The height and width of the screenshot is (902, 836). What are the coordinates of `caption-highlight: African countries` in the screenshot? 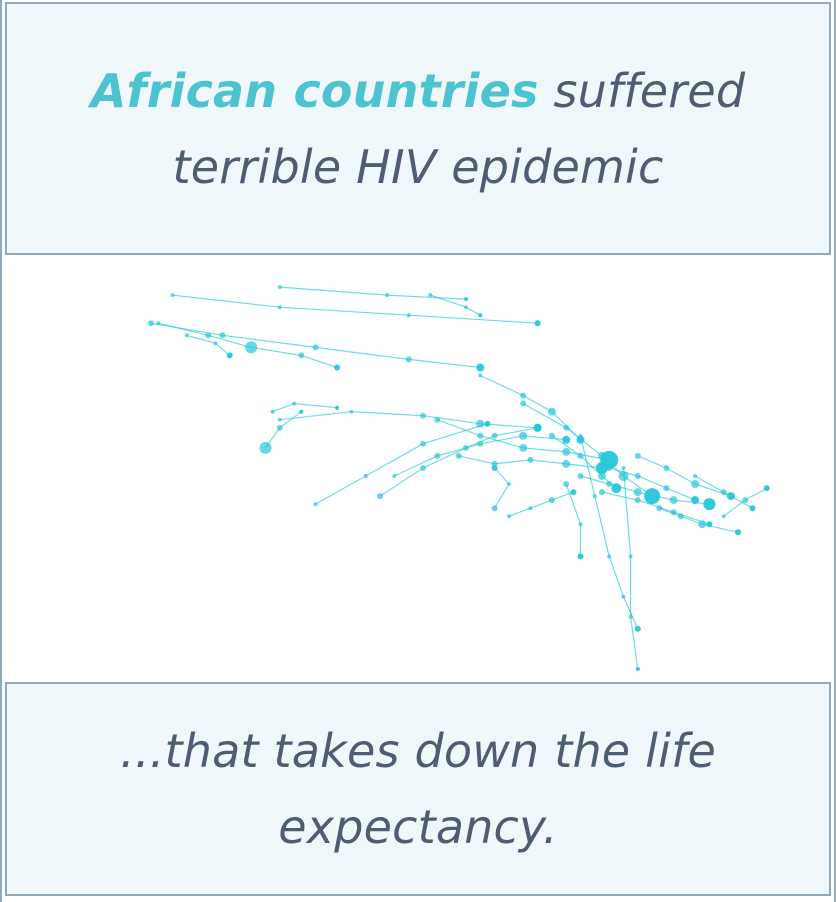 It's located at (314, 90).